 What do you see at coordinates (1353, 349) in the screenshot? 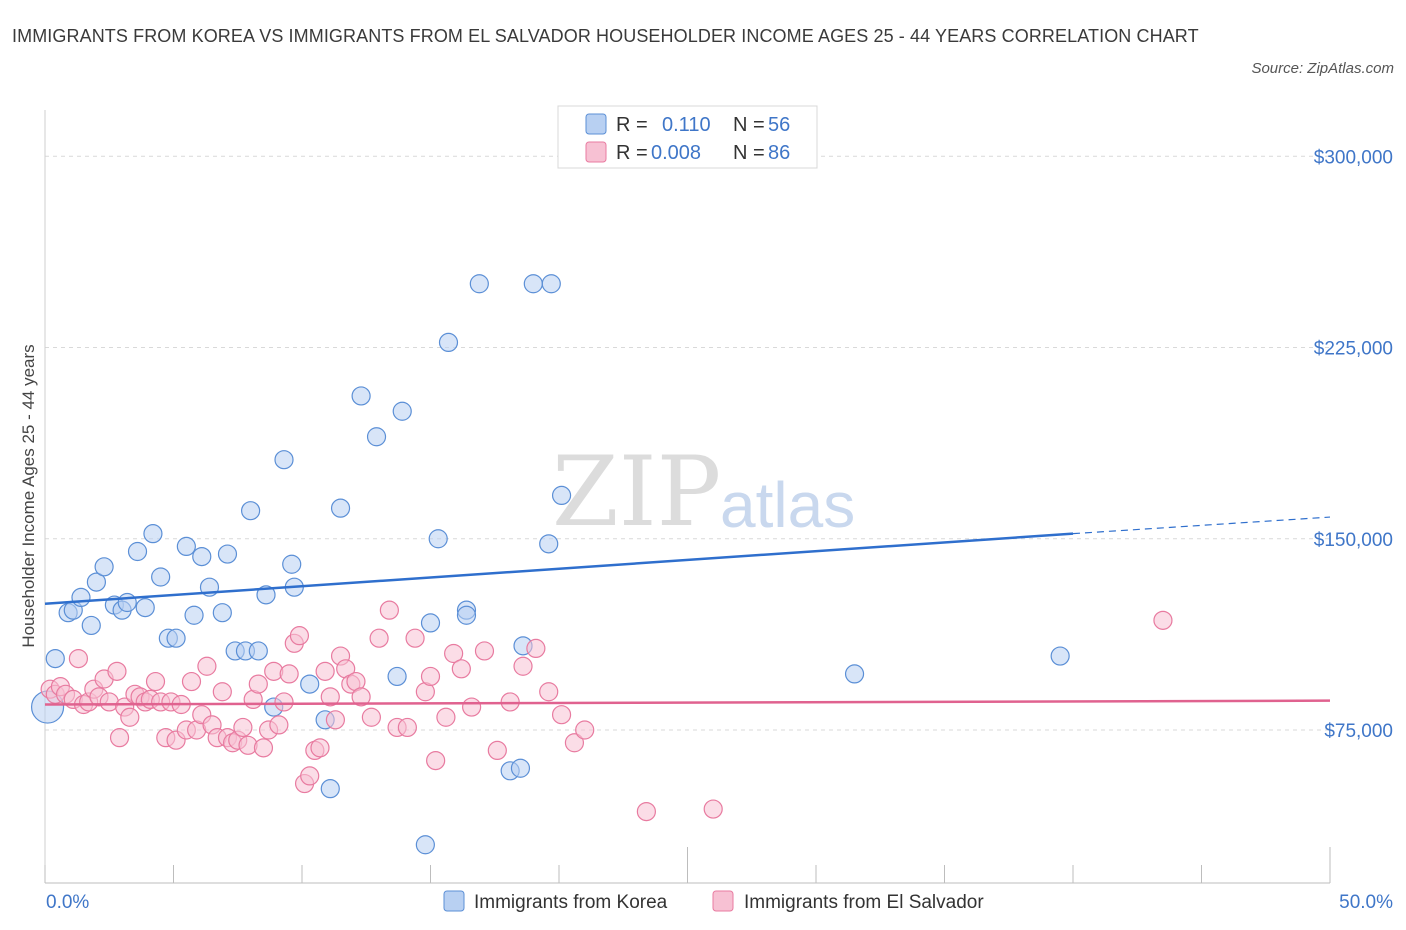
I see `y-tick-label-2: $225,000` at bounding box center [1353, 349].